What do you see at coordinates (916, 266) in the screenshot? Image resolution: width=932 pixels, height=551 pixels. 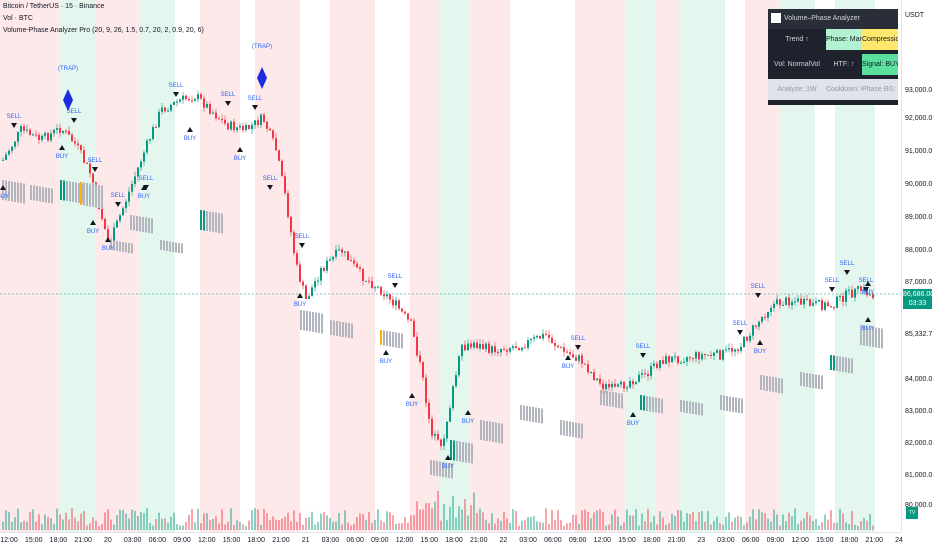 I see `price-axis` at bounding box center [916, 266].